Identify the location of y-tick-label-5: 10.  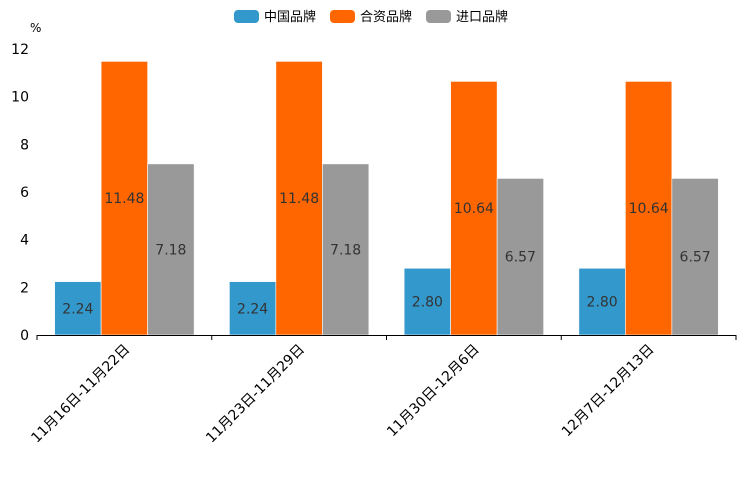
(20, 98).